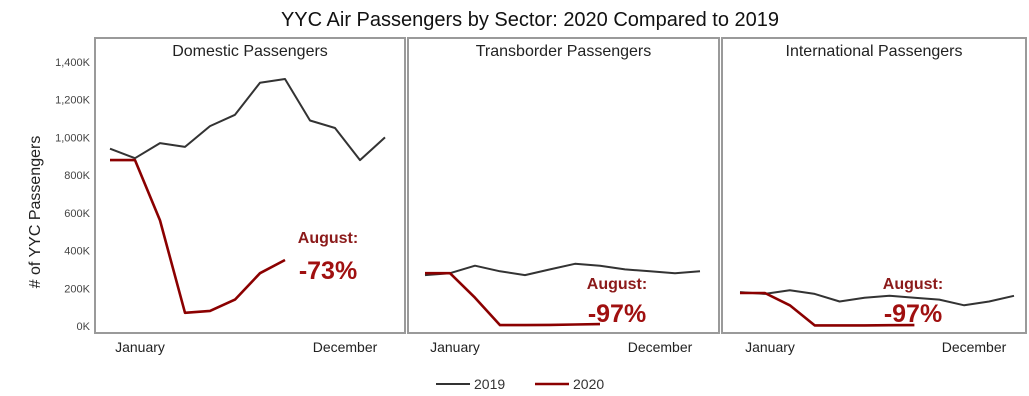  I want to click on y-tick-label: 400K, so click(77, 252).